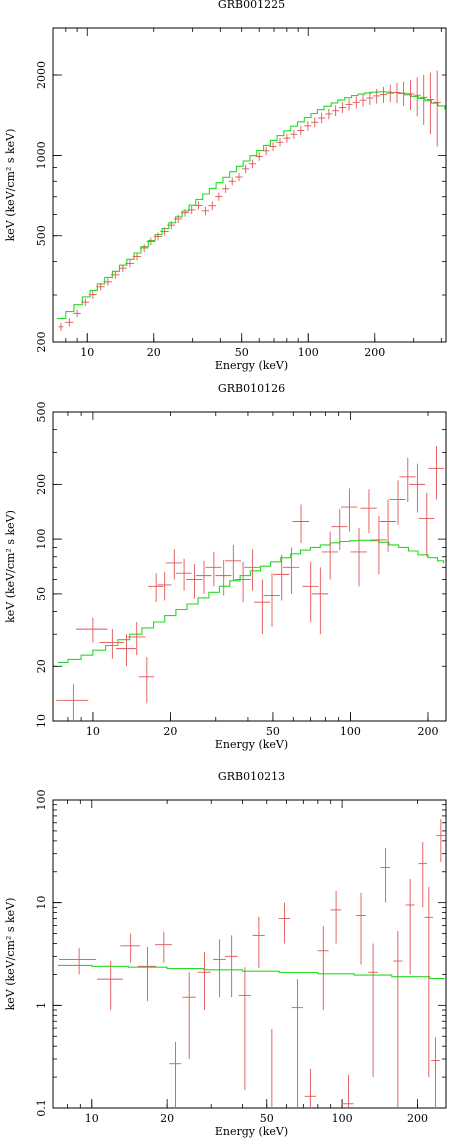  What do you see at coordinates (251, 388) in the screenshot?
I see `chart-title: GRB010126` at bounding box center [251, 388].